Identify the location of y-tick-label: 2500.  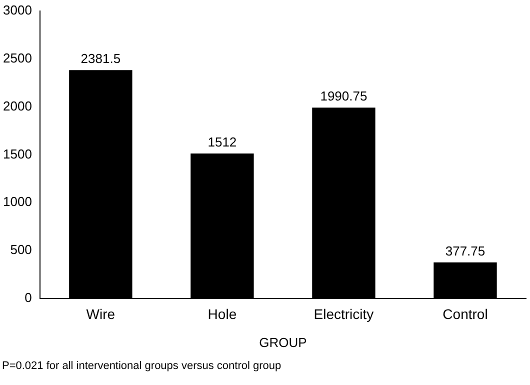
(17, 58).